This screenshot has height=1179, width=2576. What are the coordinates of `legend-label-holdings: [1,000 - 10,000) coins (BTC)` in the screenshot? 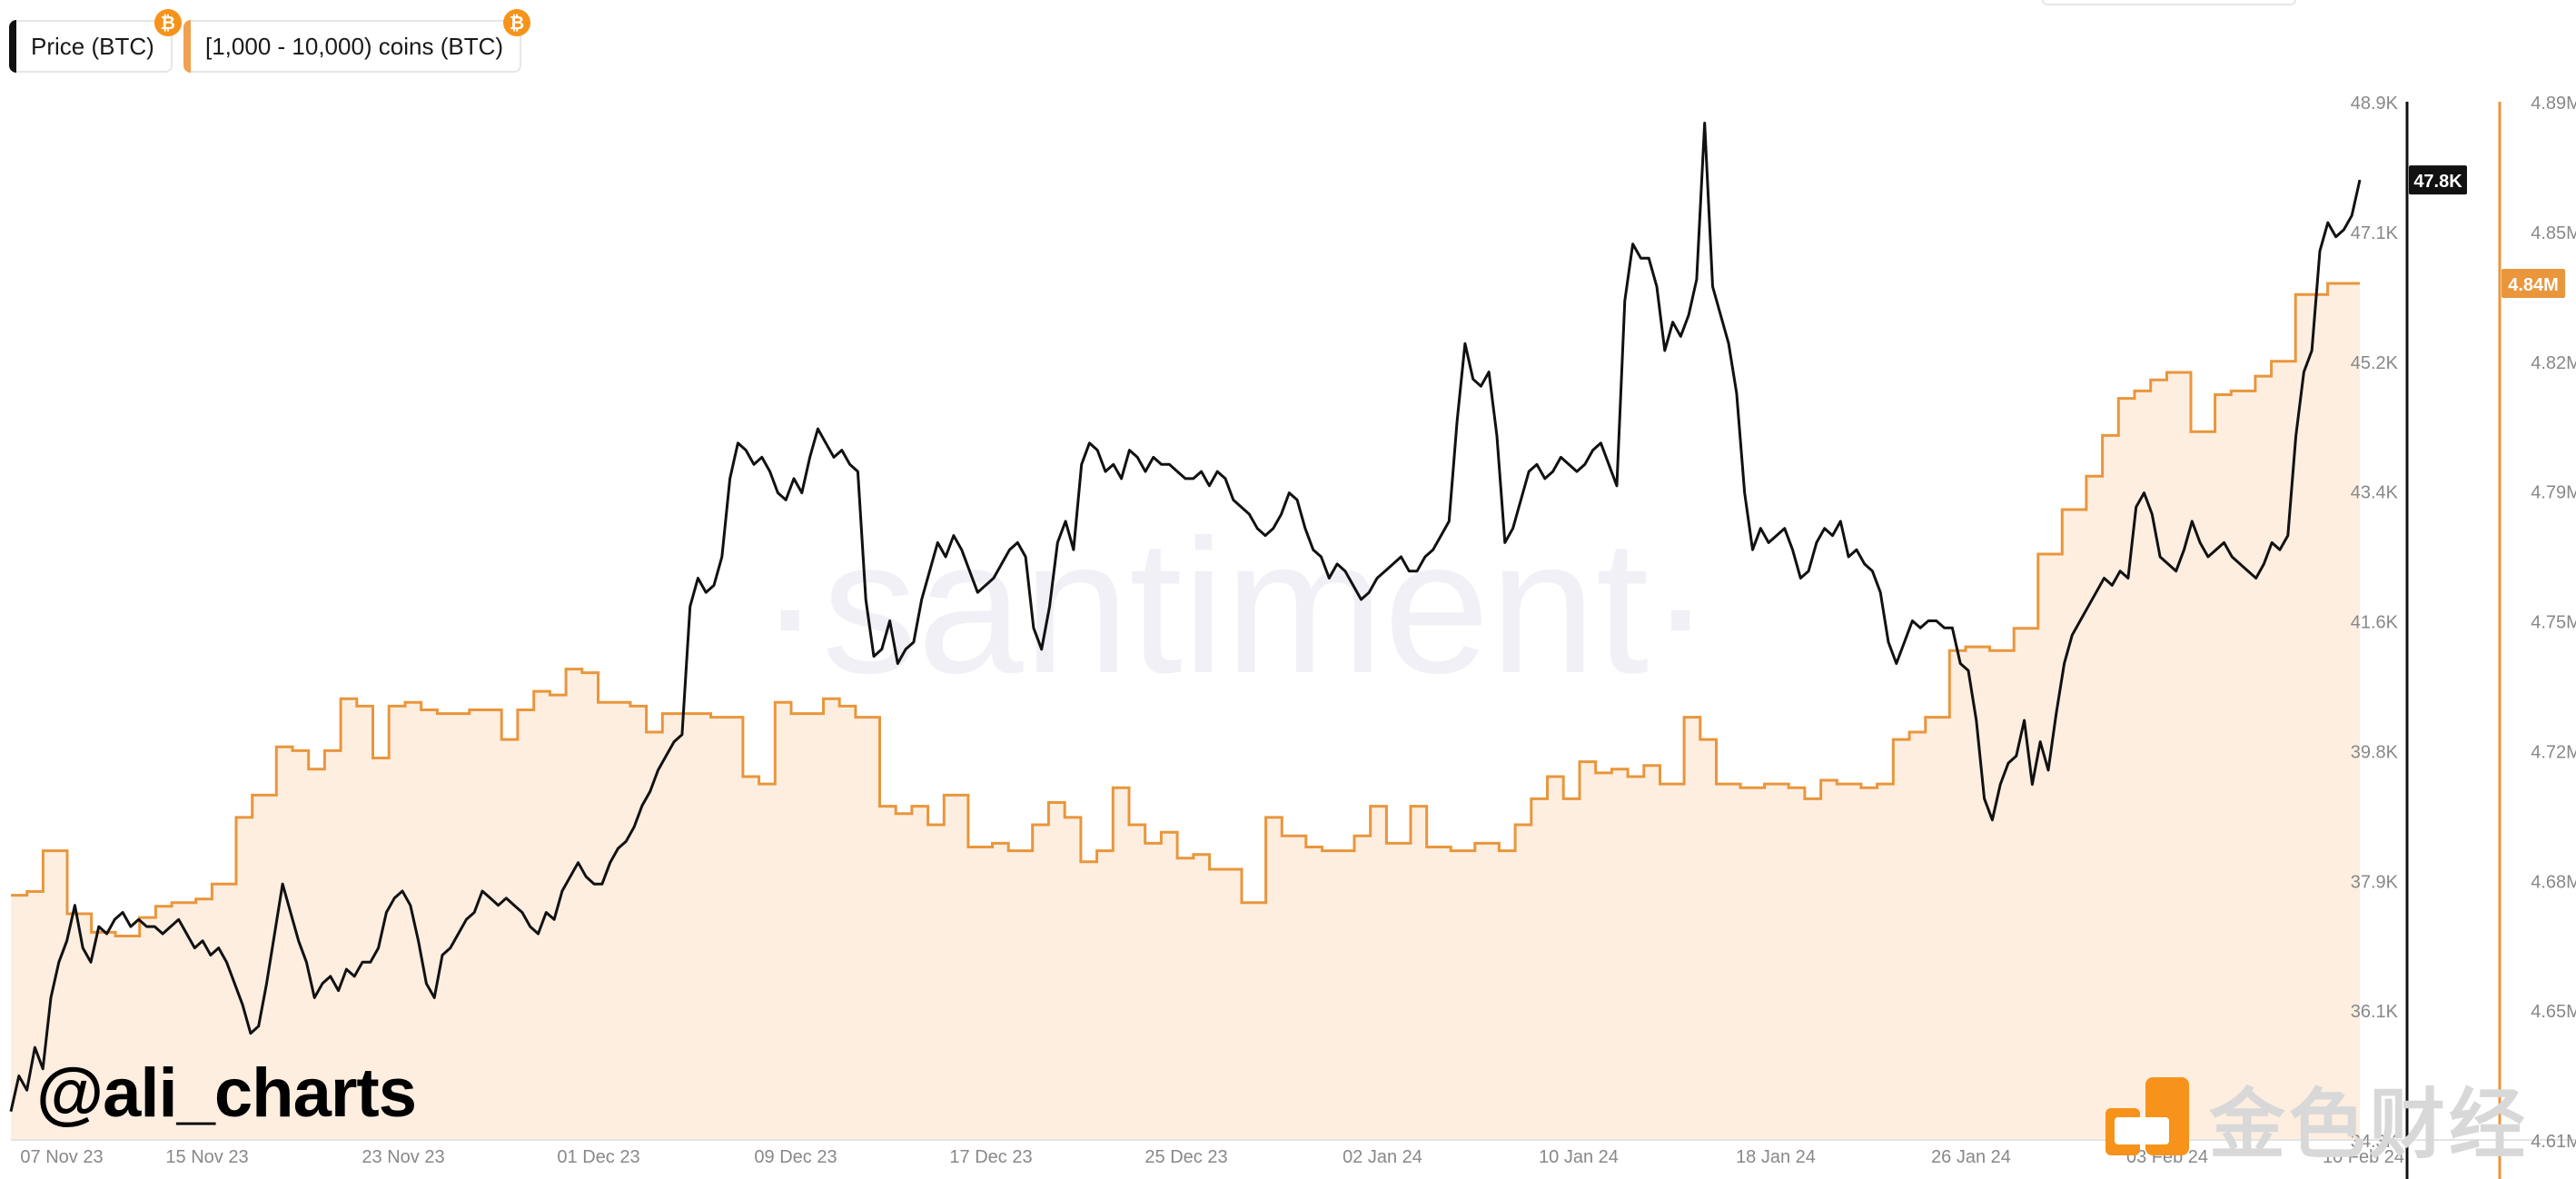 It's located at (354, 46).